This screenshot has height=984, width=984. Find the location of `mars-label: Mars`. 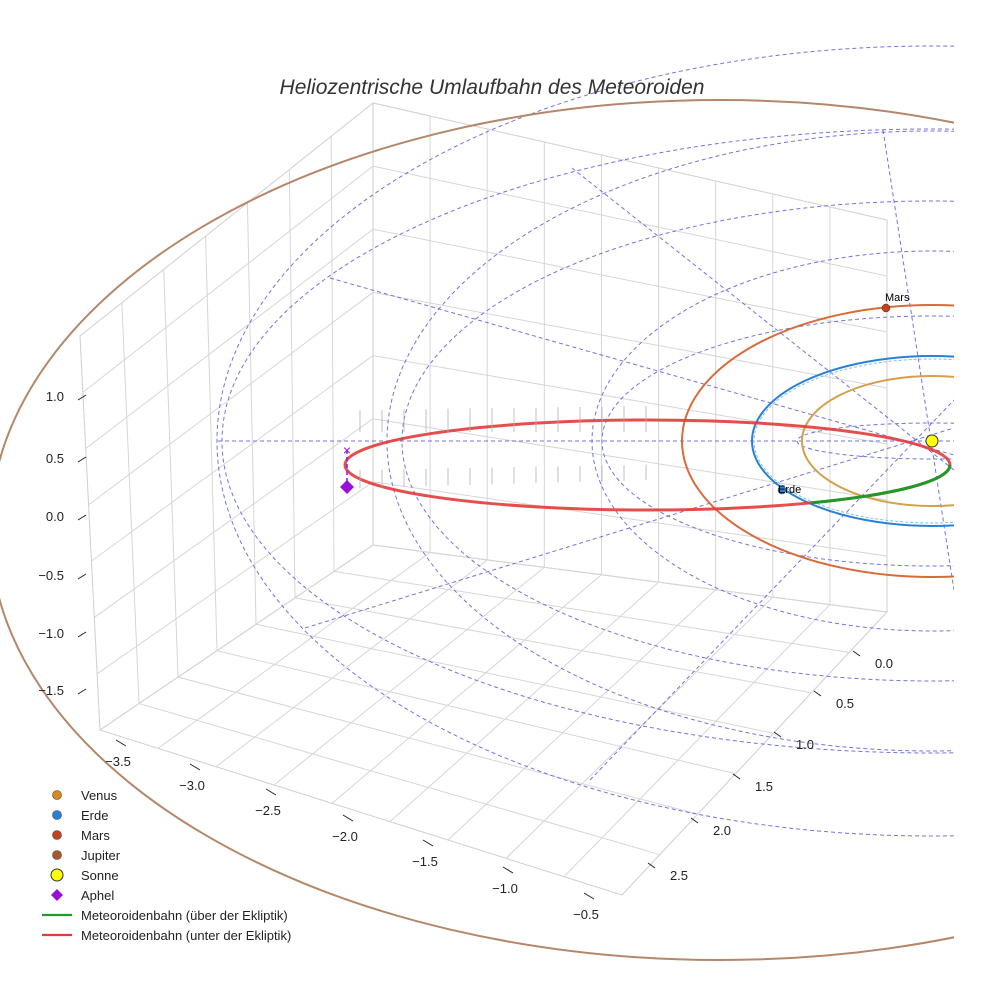

mars-label: Mars is located at coordinates (897, 298).